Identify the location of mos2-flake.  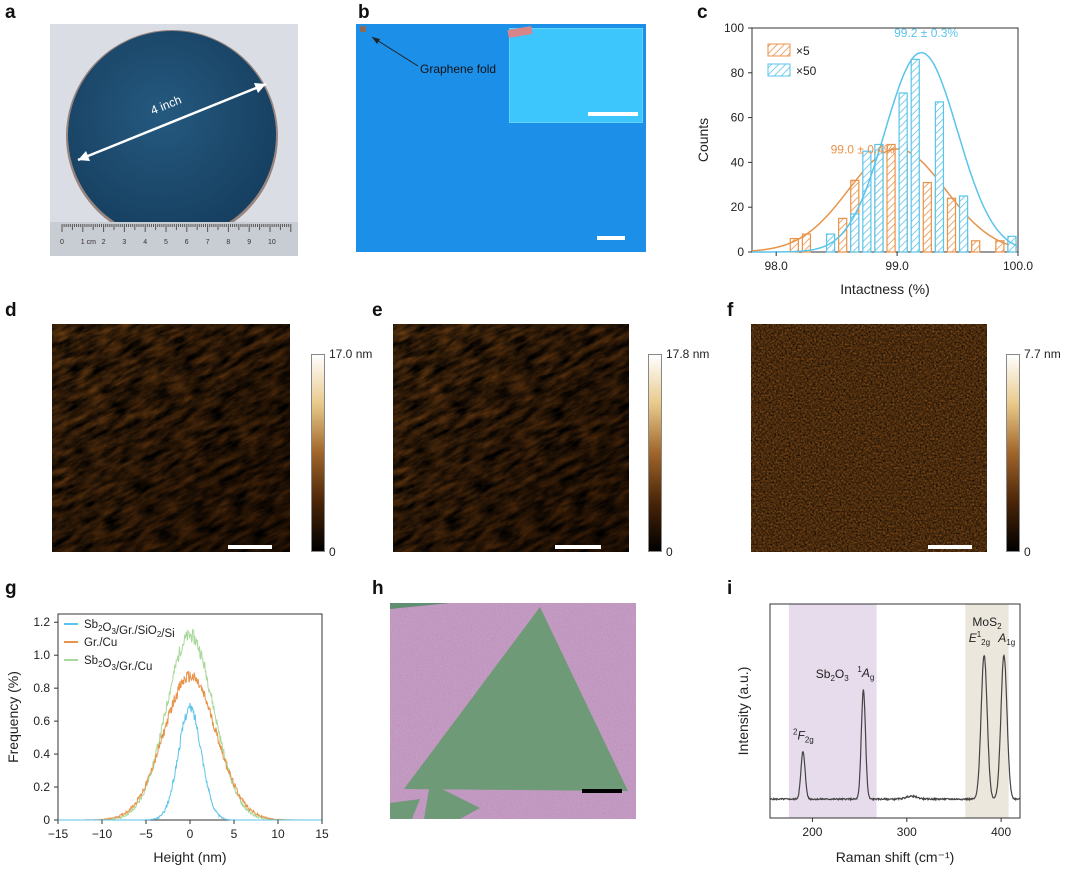
(516, 699).